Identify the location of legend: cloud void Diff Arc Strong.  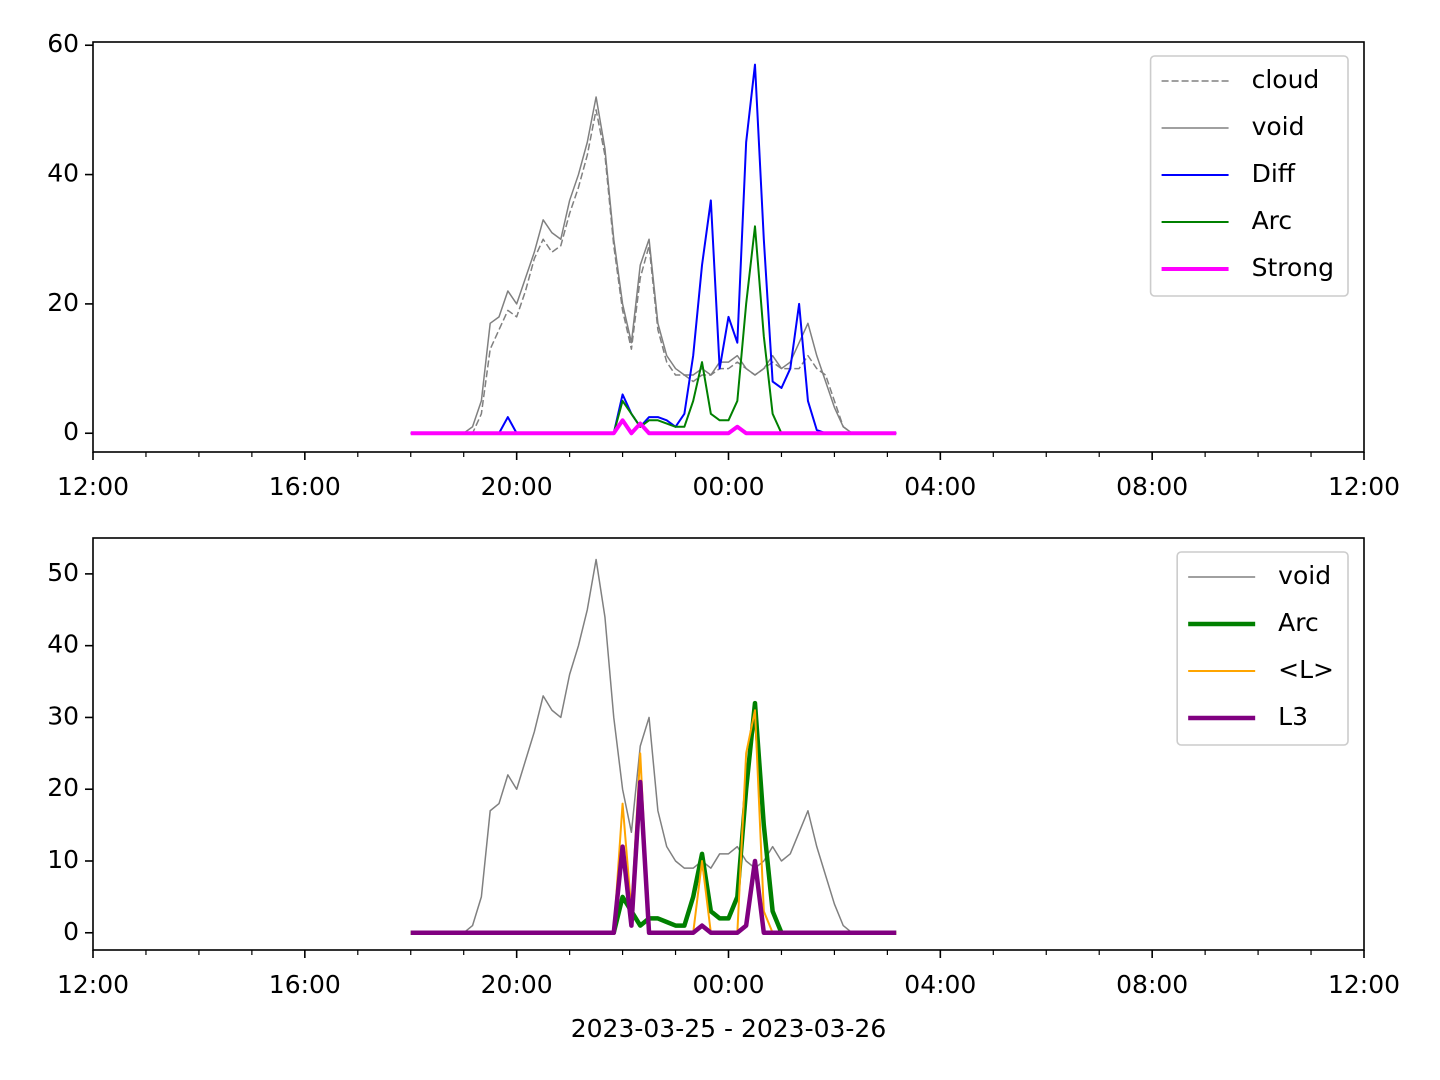
(1249, 176).